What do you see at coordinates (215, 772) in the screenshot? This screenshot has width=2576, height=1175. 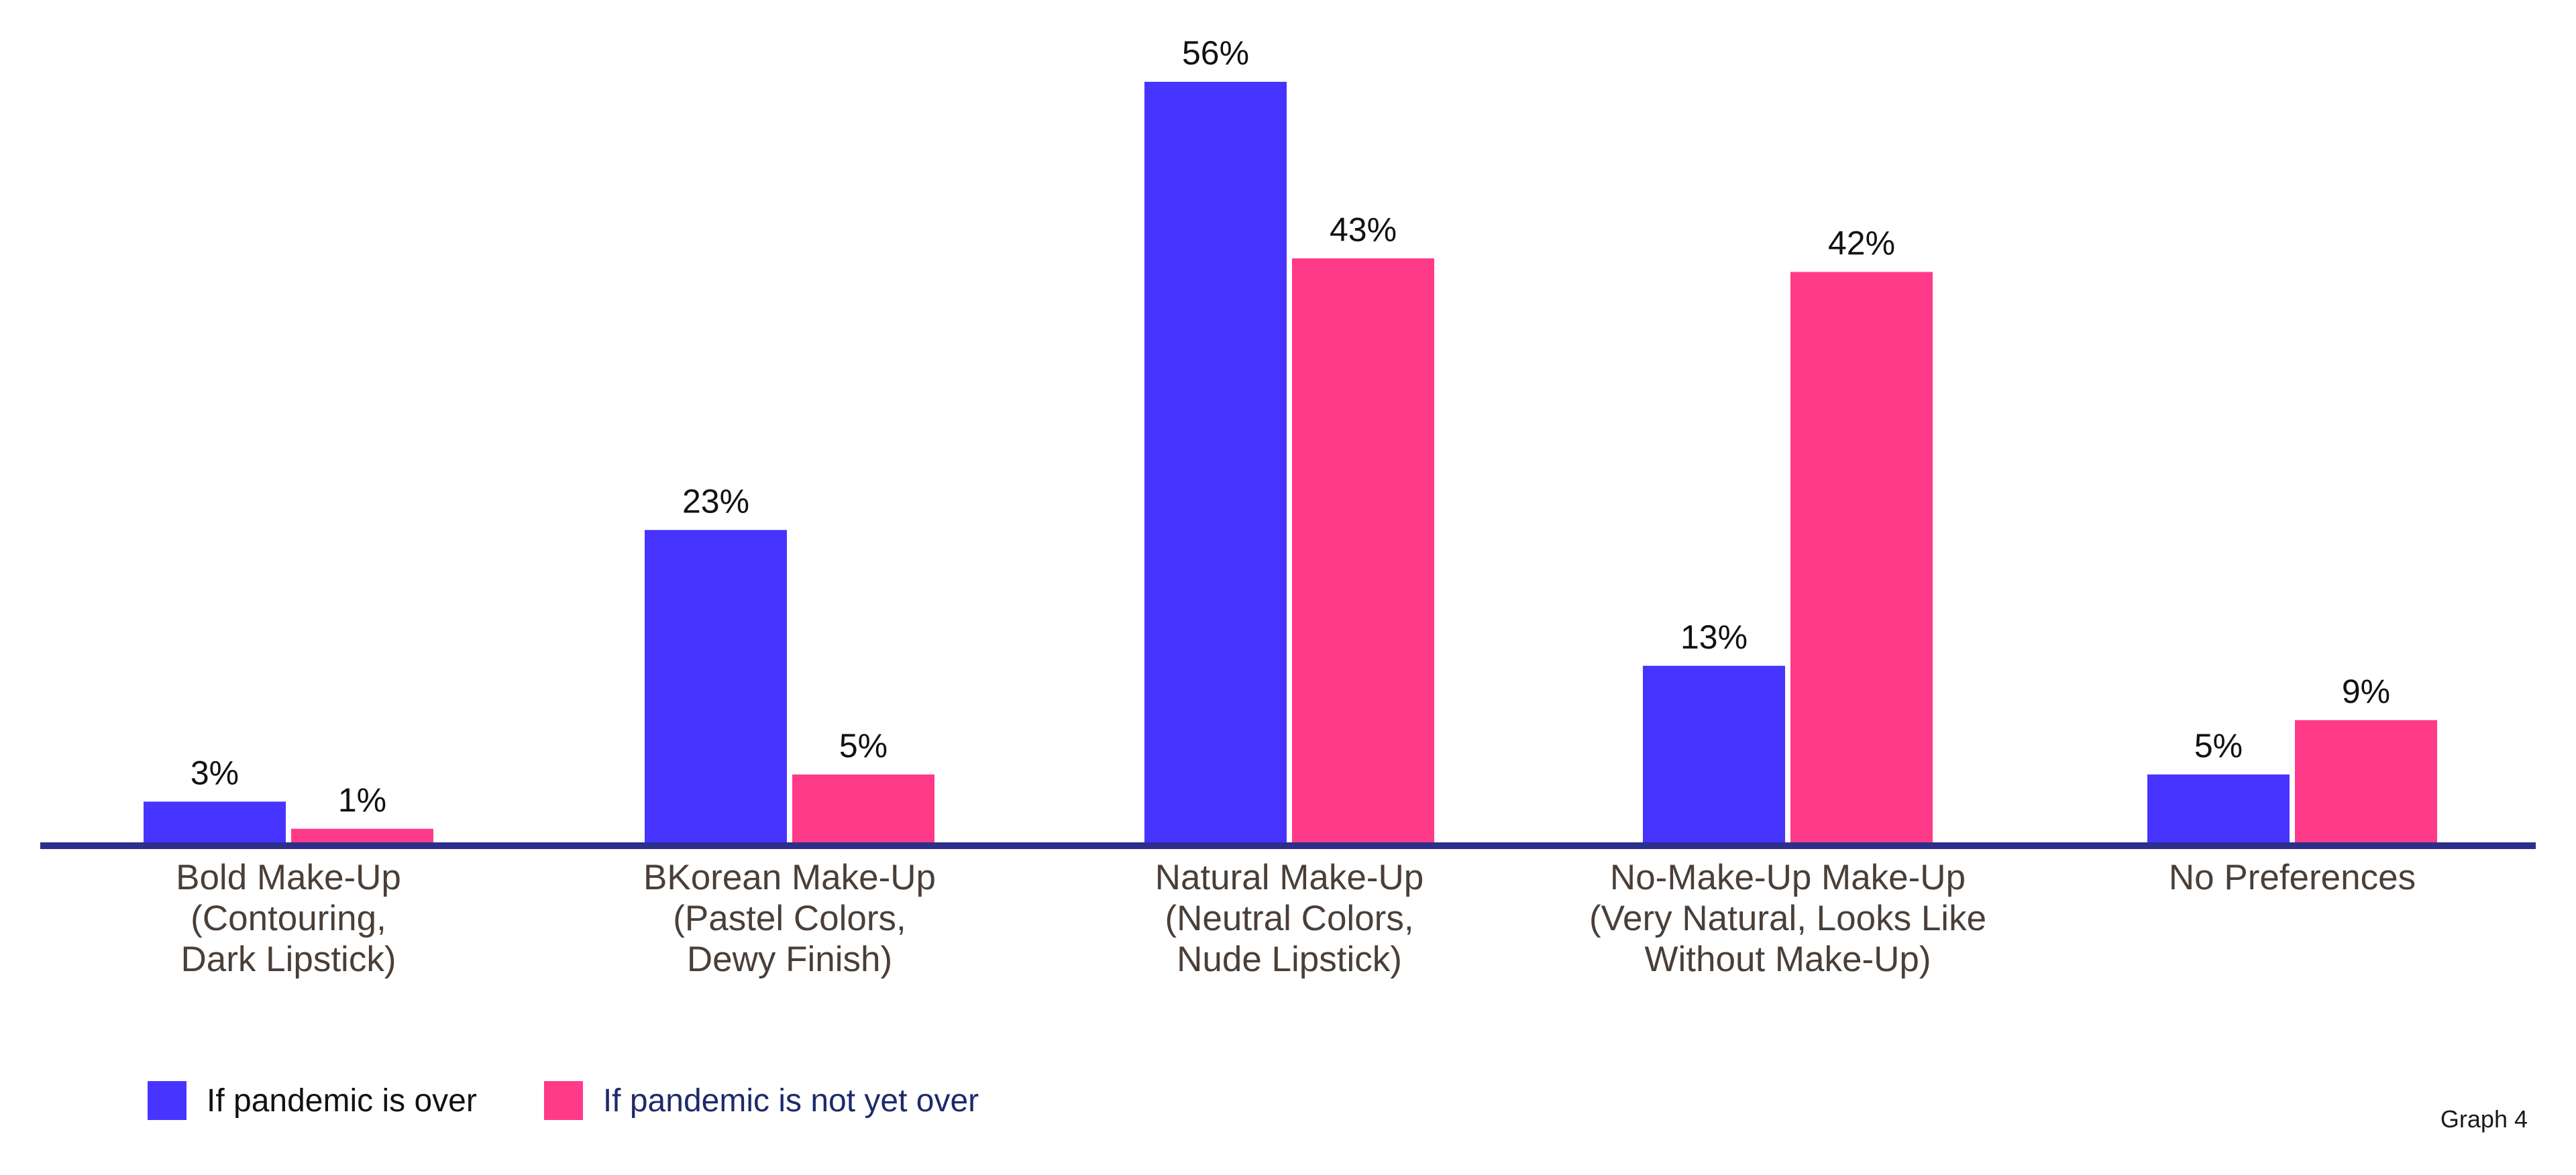 I see `data-label-over-0: 3%` at bounding box center [215, 772].